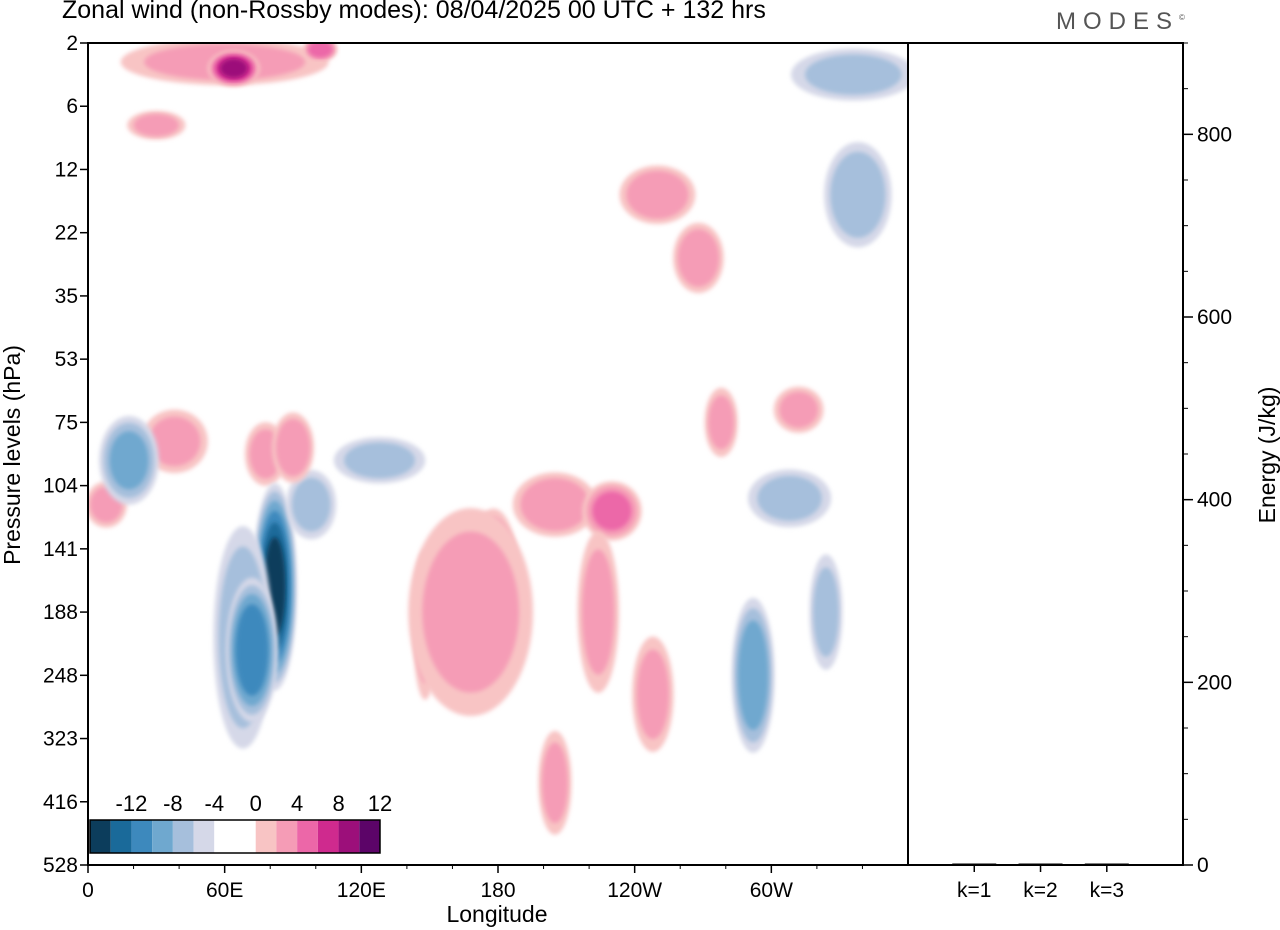 The width and height of the screenshot is (1280, 930). What do you see at coordinates (66, 359) in the screenshot?
I see `y-tick-label: 53` at bounding box center [66, 359].